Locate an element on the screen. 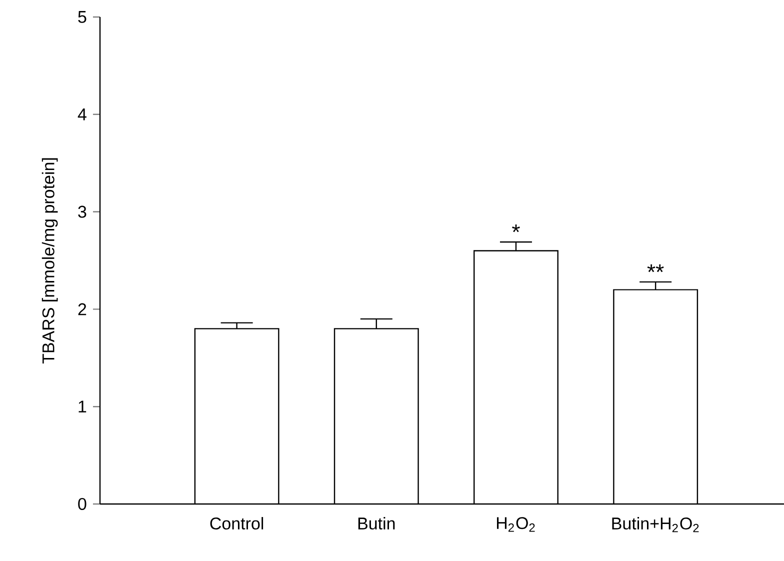  y-axis-title: TBARS [mmole/mg protein] is located at coordinates (50, 261).